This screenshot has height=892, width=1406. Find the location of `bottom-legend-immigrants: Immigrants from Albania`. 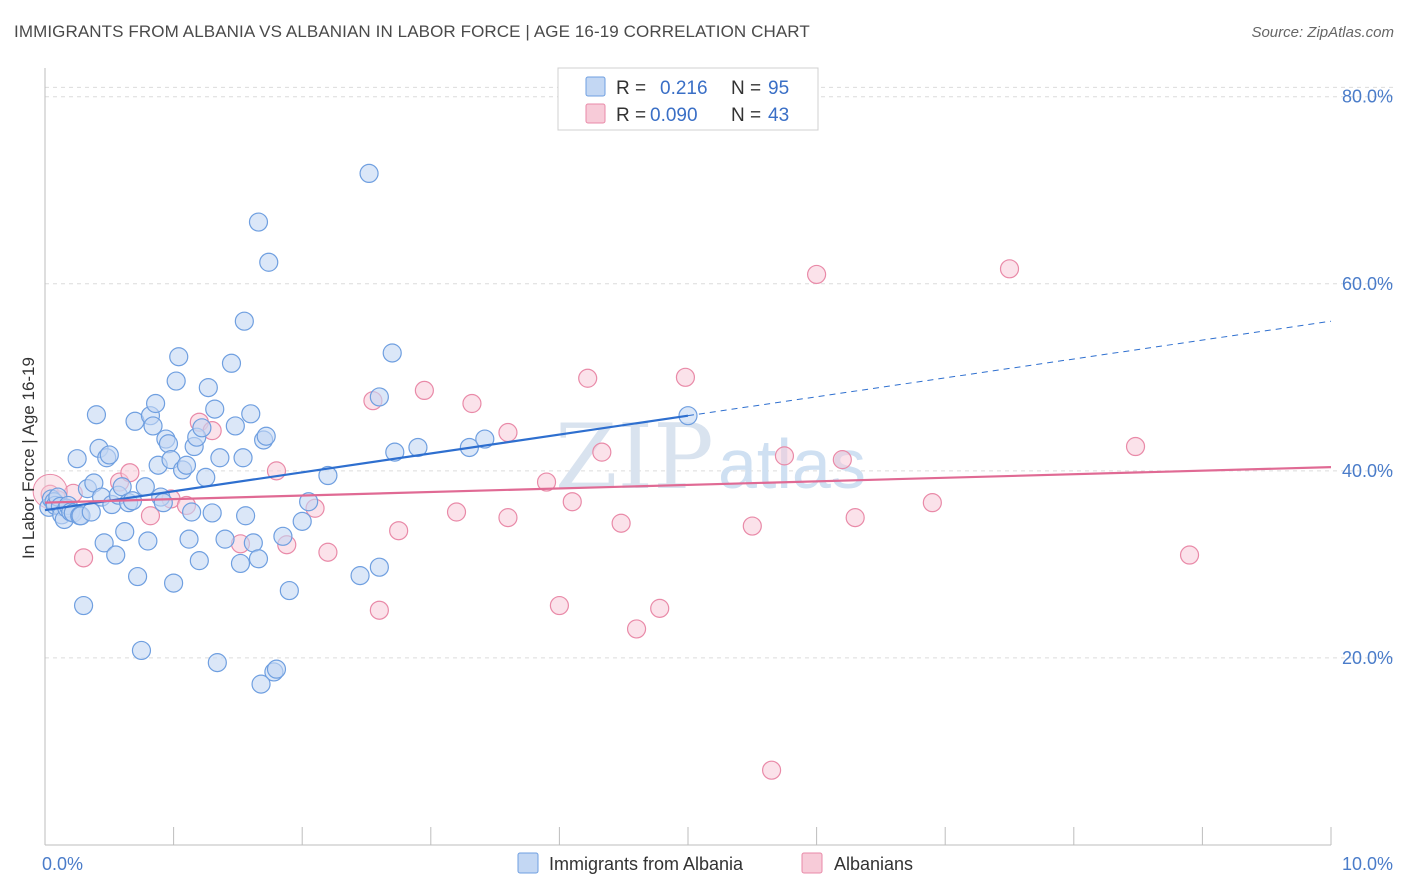

bottom-legend-immigrants: Immigrants from Albania is located at coordinates (646, 864).